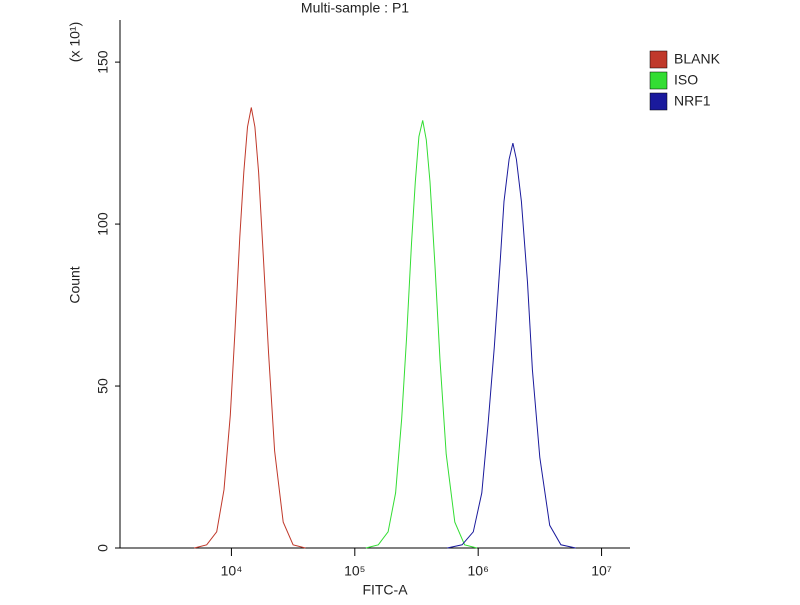 Image resolution: width=800 pixels, height=605 pixels. Describe the element at coordinates (601, 571) in the screenshot. I see `x-tick-label: 10⁷` at that location.